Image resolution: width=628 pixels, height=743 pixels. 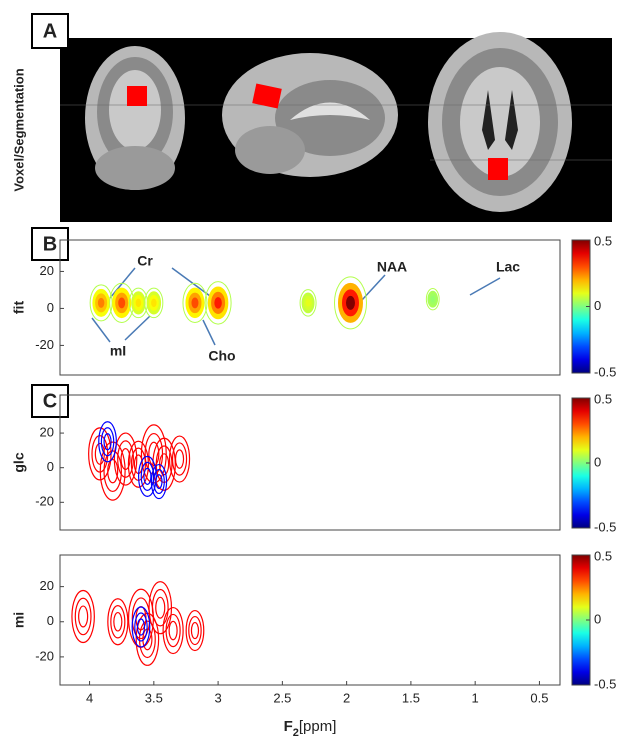 I want to click on panel-label: A, so click(x=50, y=31).